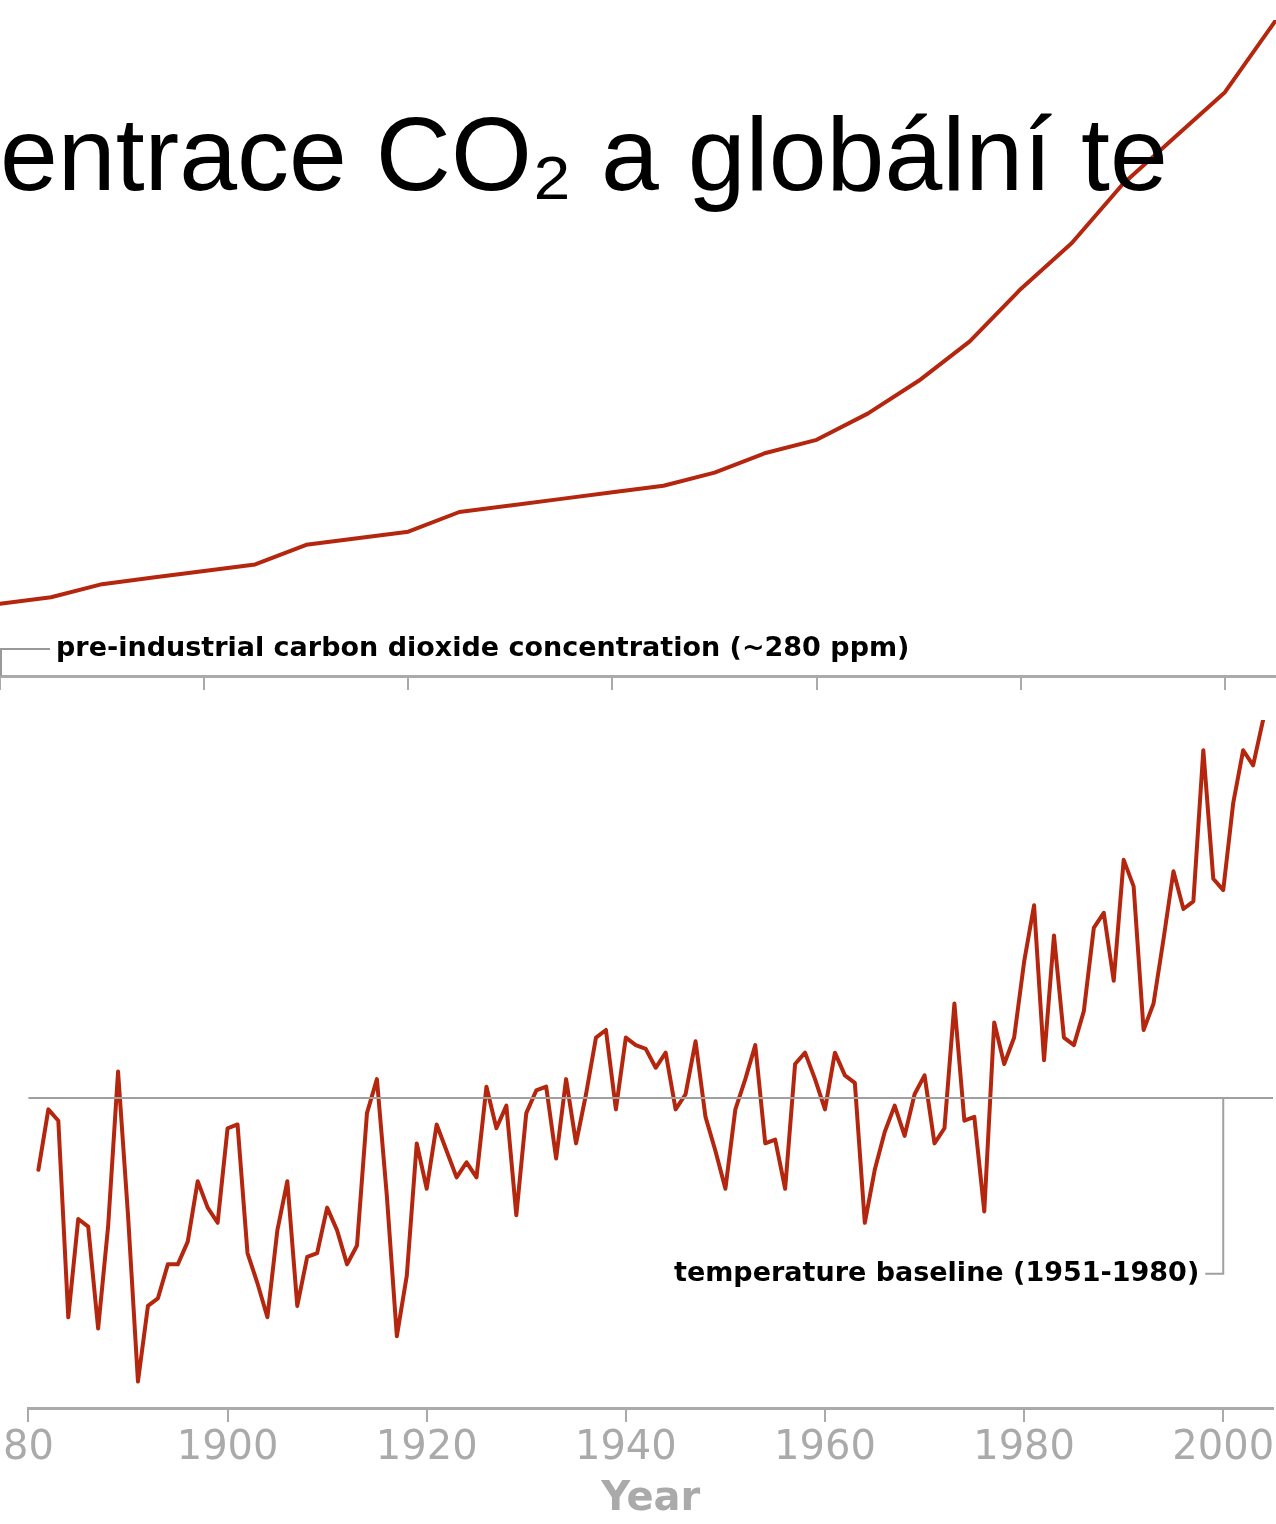 The width and height of the screenshot is (1276, 1524). I want to click on x-tick-label: 1920, so click(426, 1445).